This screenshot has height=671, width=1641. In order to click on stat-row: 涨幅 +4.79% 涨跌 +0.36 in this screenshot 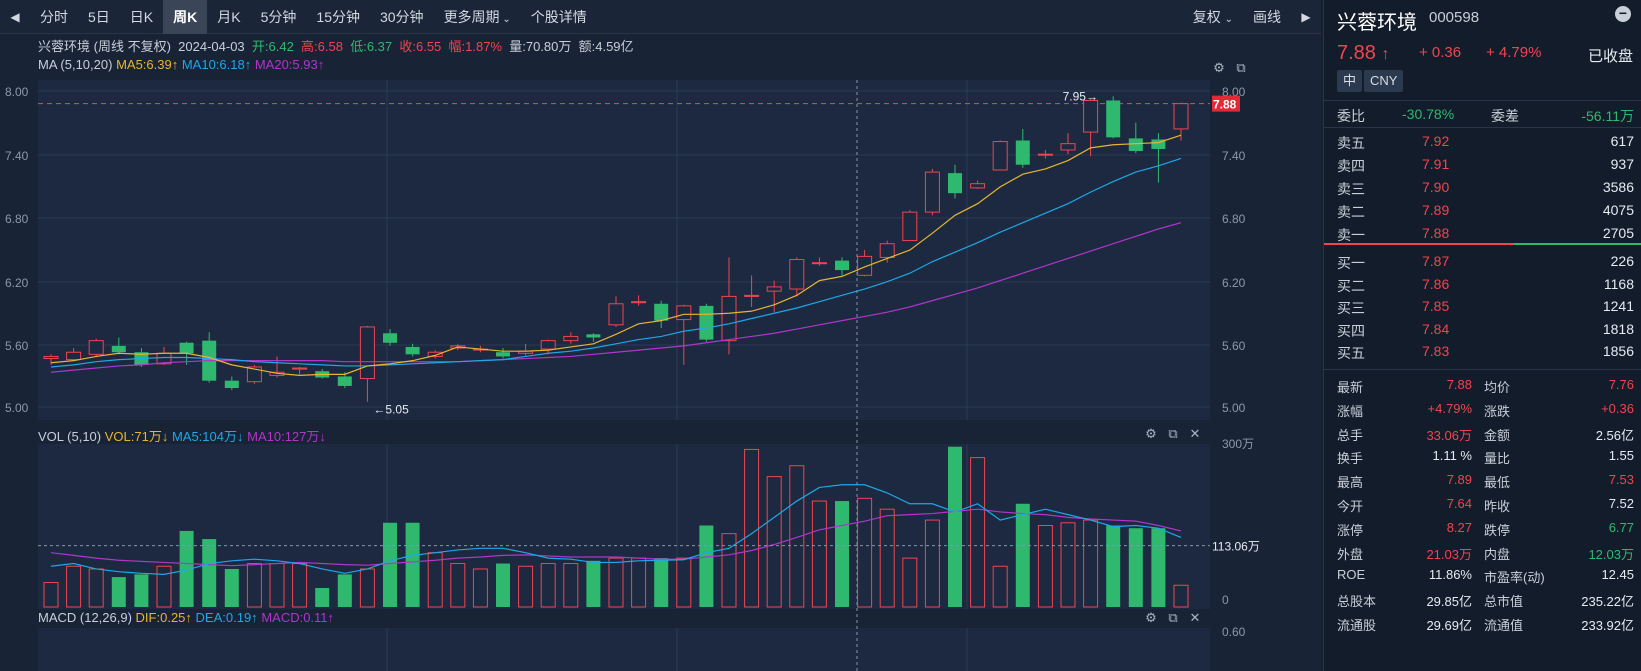, I will do `click(1482, 409)`.